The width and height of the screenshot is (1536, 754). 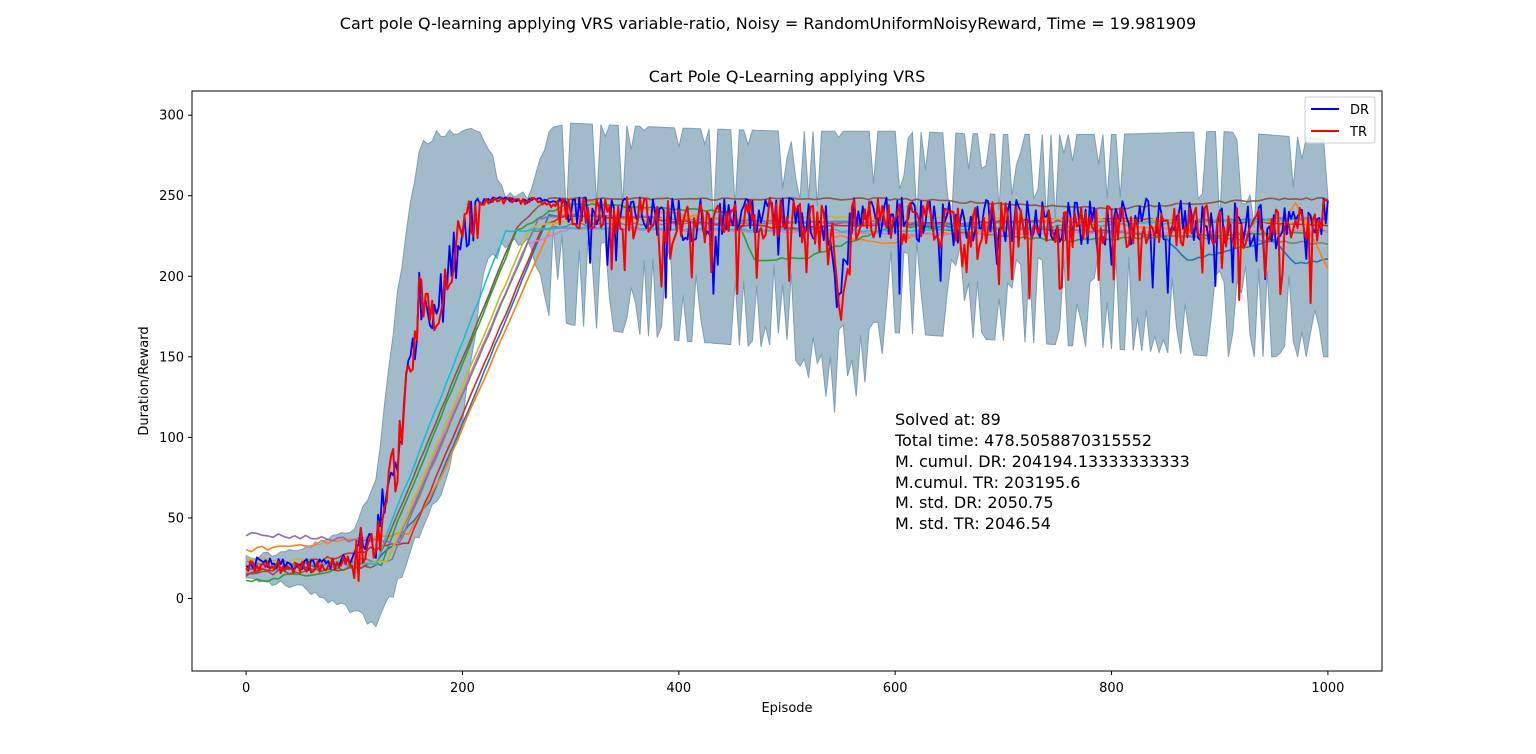 I want to click on x-tick-label: 600, so click(x=895, y=688).